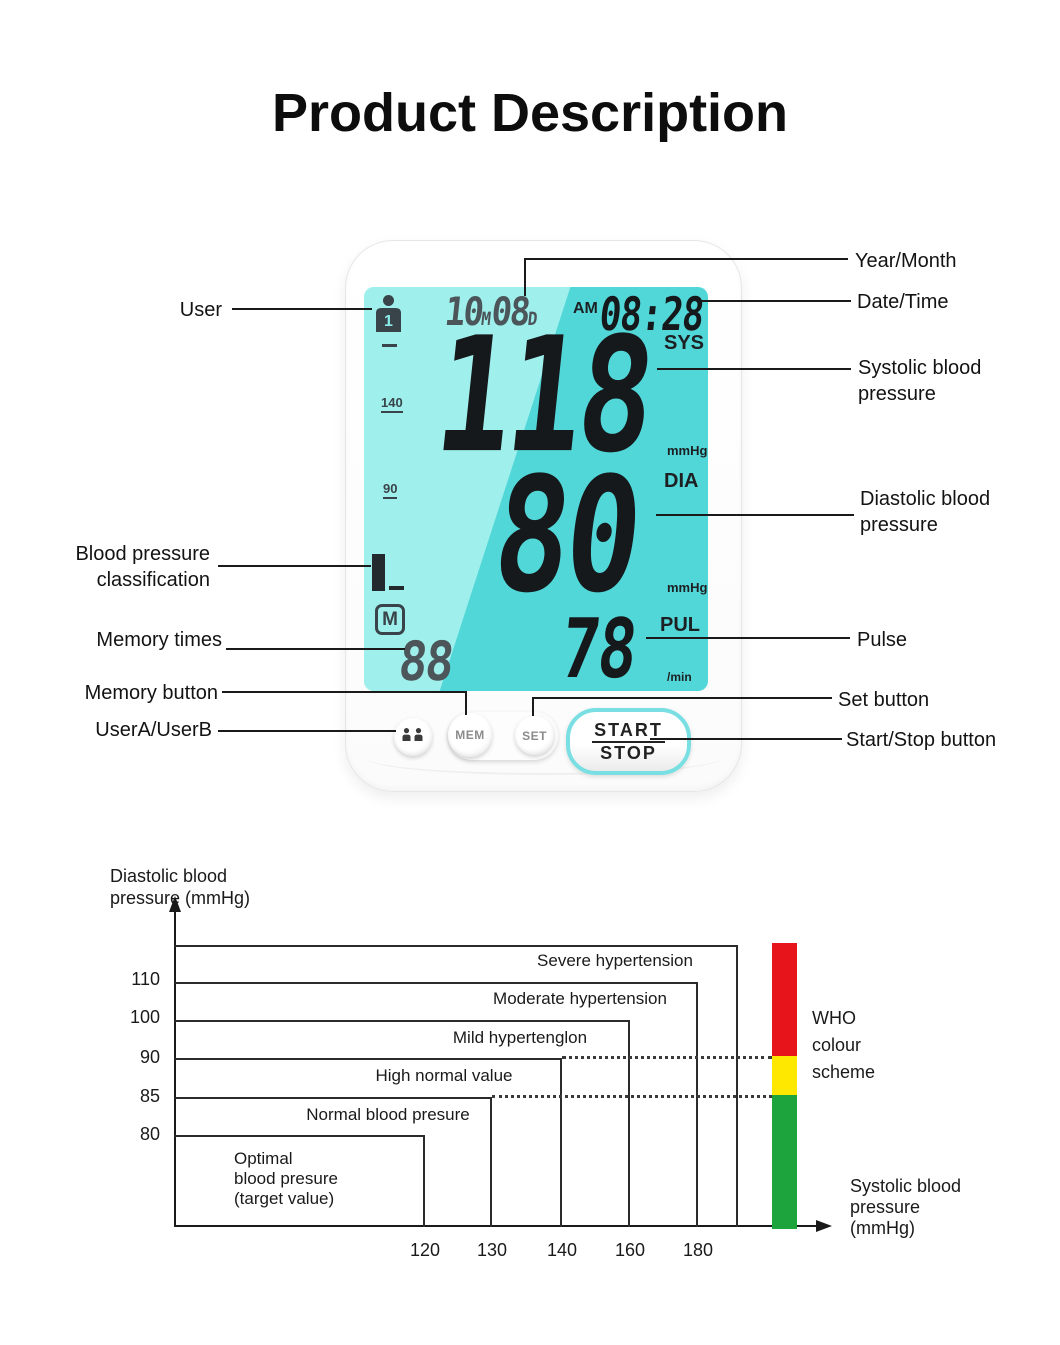 The image size is (1060, 1345). Describe the element at coordinates (425, 1250) in the screenshot. I see `x-tick-120: 120` at that location.